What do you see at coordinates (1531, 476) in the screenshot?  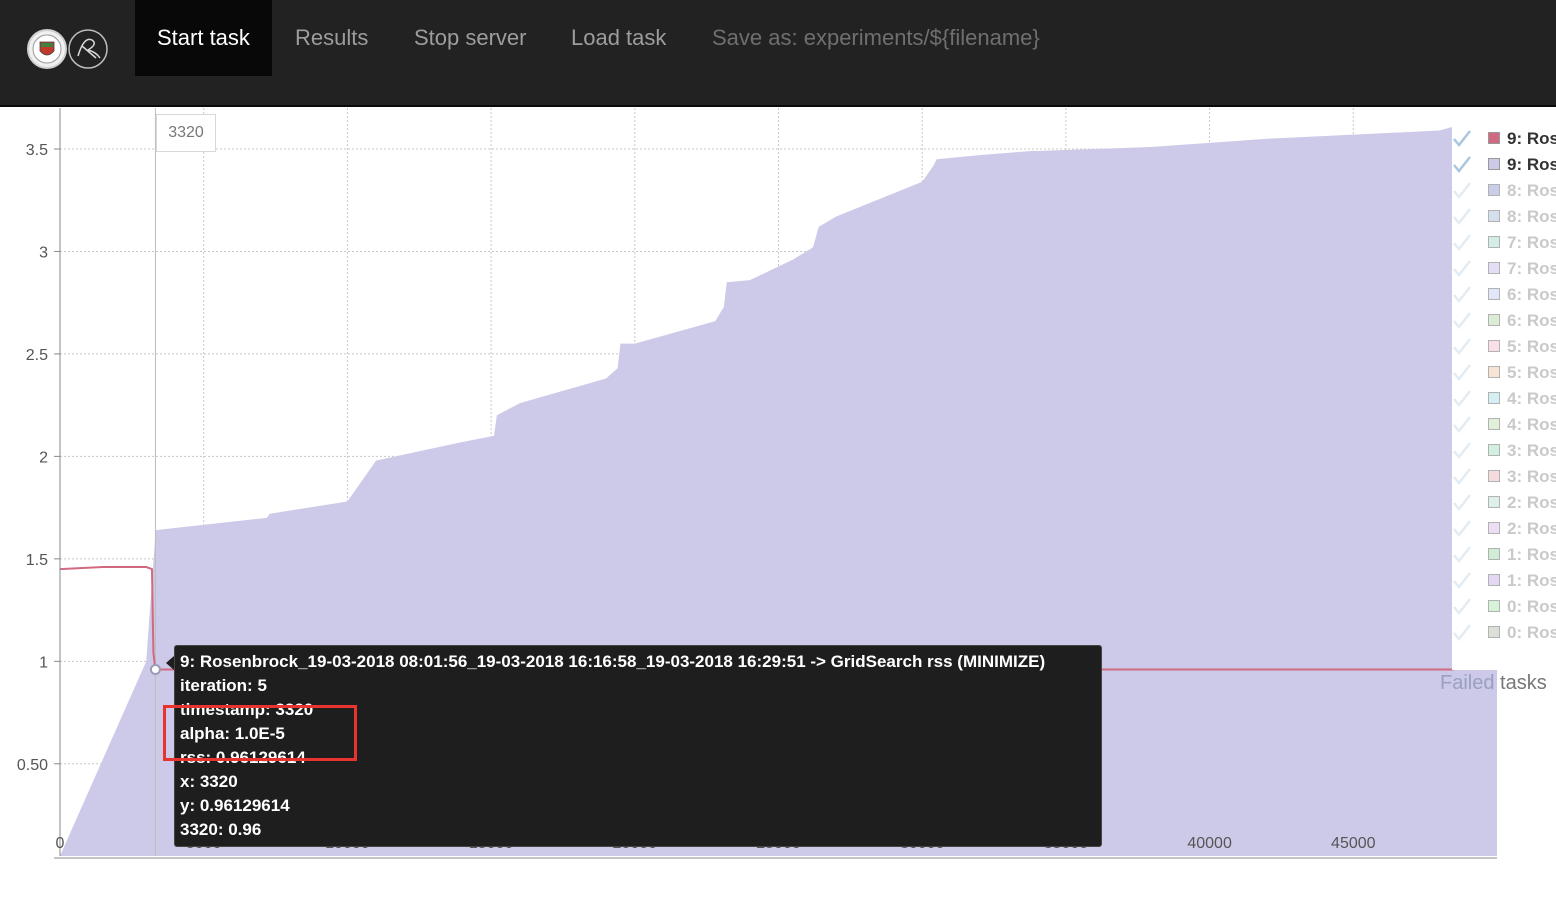 I see `legend-label: 3: Ros` at bounding box center [1531, 476].